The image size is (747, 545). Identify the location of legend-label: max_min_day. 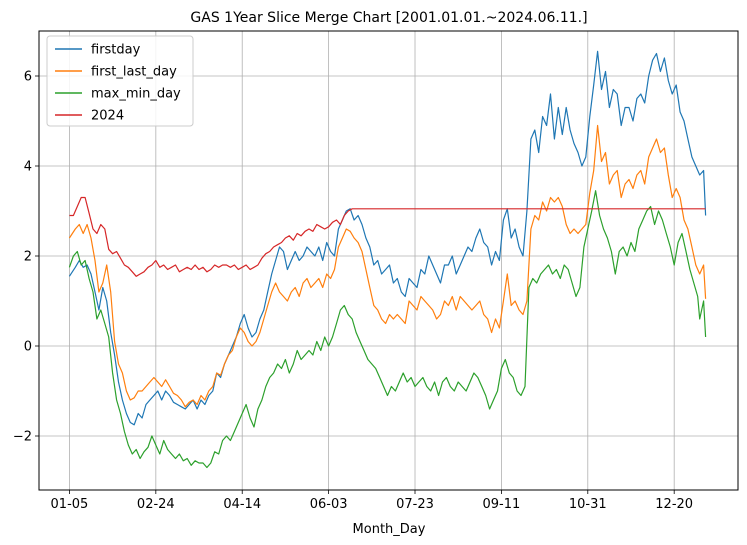
(136, 94).